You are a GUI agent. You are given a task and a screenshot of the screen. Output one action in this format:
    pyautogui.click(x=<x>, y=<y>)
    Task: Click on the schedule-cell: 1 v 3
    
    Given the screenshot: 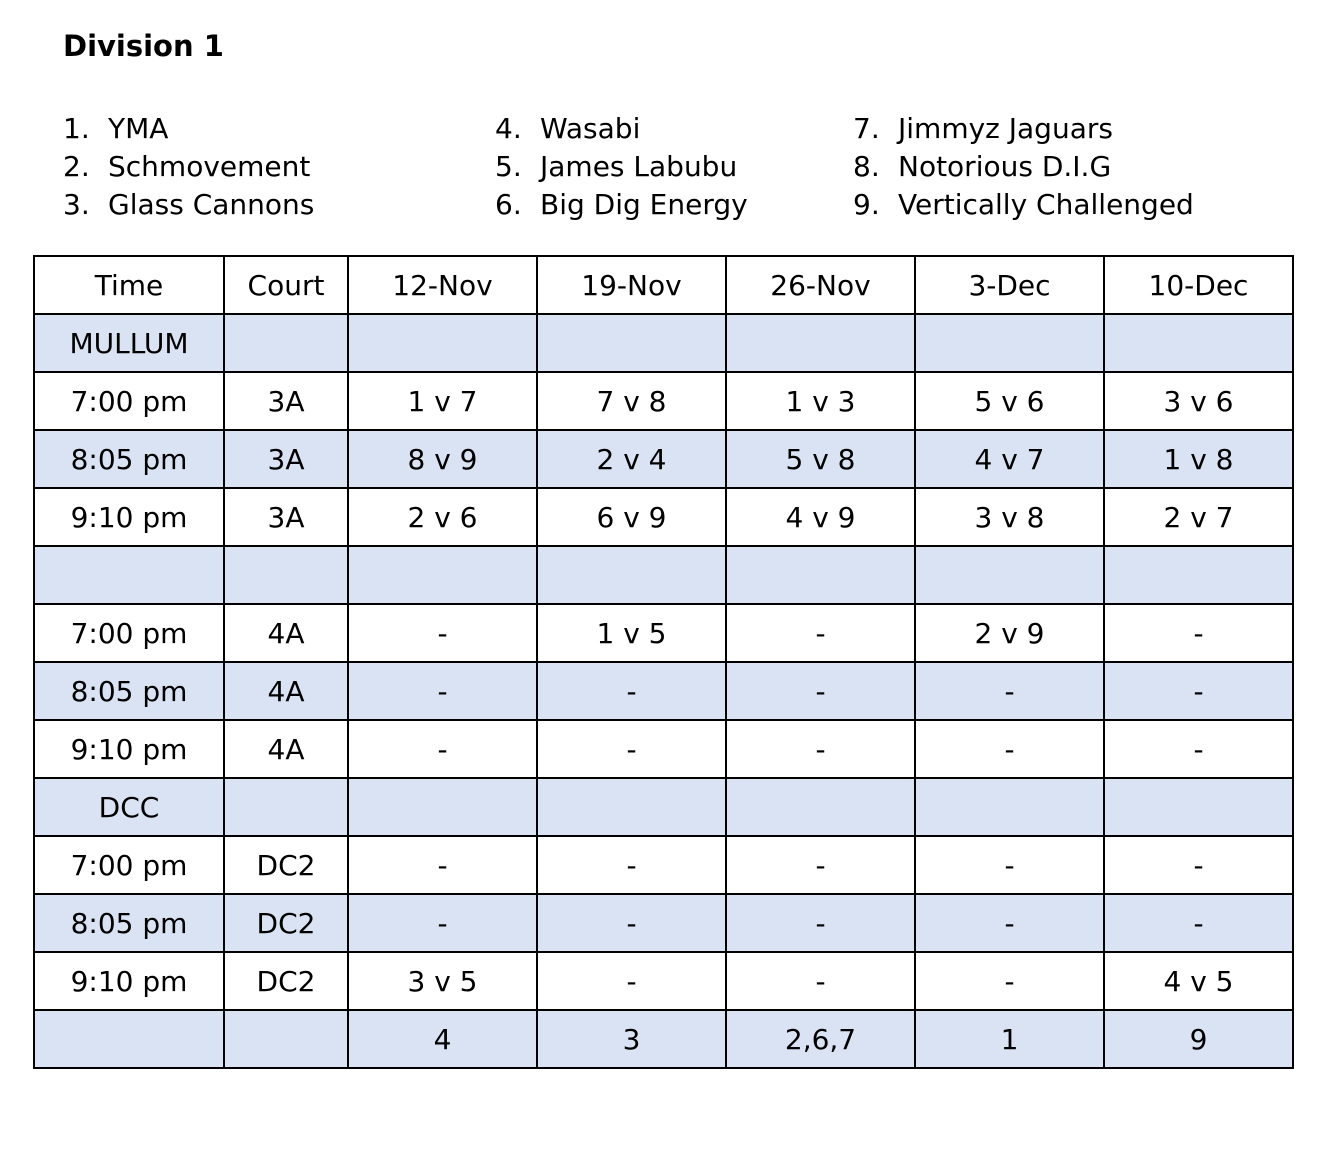 What is the action you would take?
    pyautogui.click(x=820, y=401)
    